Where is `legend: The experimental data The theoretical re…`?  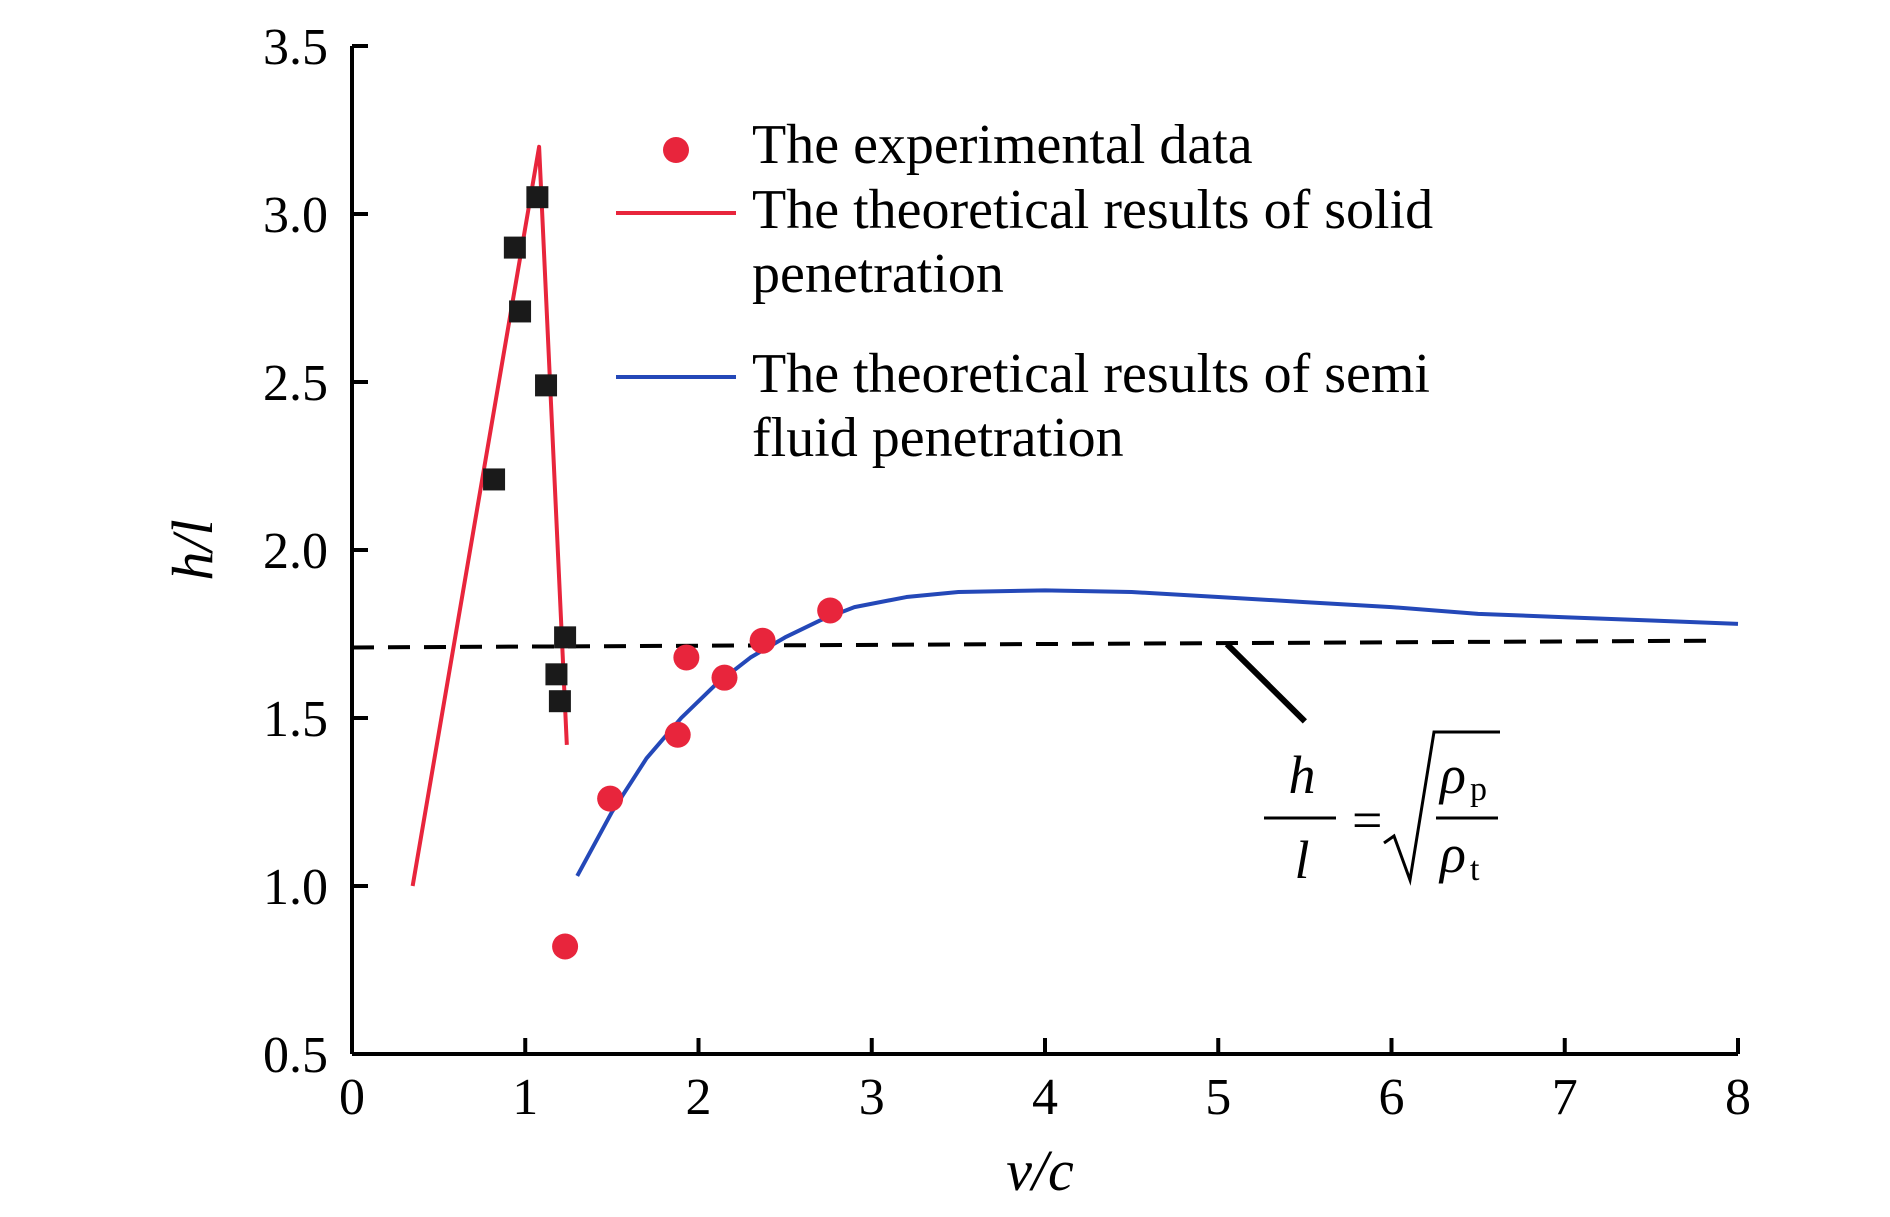 legend: The experimental data The theoretical re… is located at coordinates (1024, 291).